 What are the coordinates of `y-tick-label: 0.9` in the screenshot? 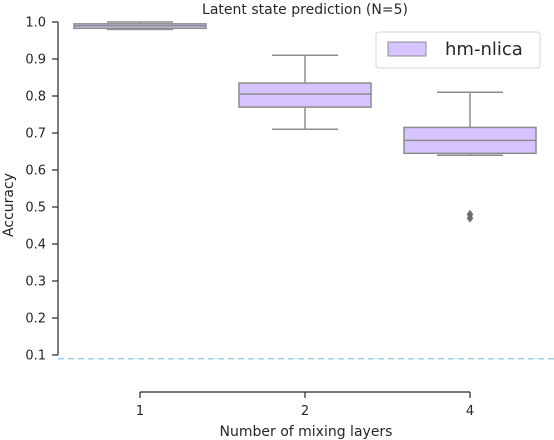 It's located at (35, 60).